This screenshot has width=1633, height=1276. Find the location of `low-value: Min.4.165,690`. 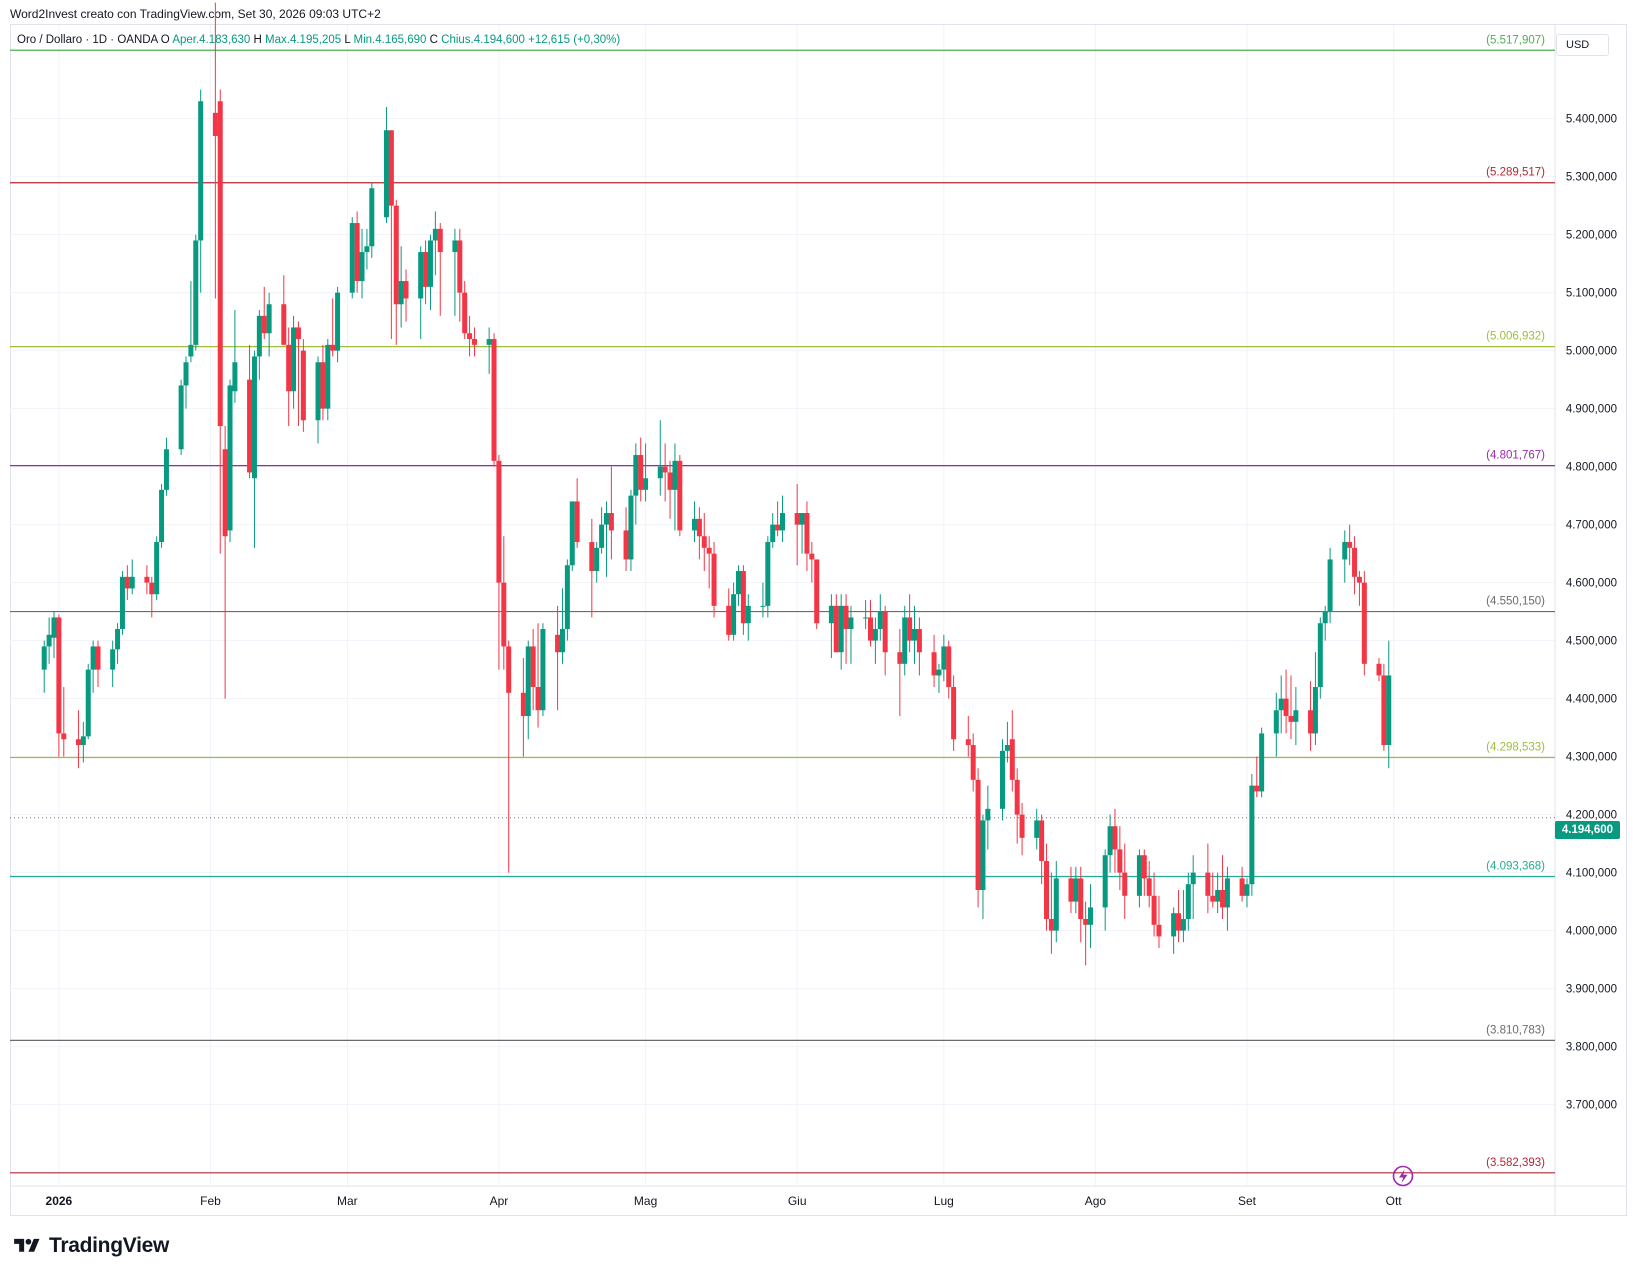

low-value: Min.4.165,690 is located at coordinates (390, 40).